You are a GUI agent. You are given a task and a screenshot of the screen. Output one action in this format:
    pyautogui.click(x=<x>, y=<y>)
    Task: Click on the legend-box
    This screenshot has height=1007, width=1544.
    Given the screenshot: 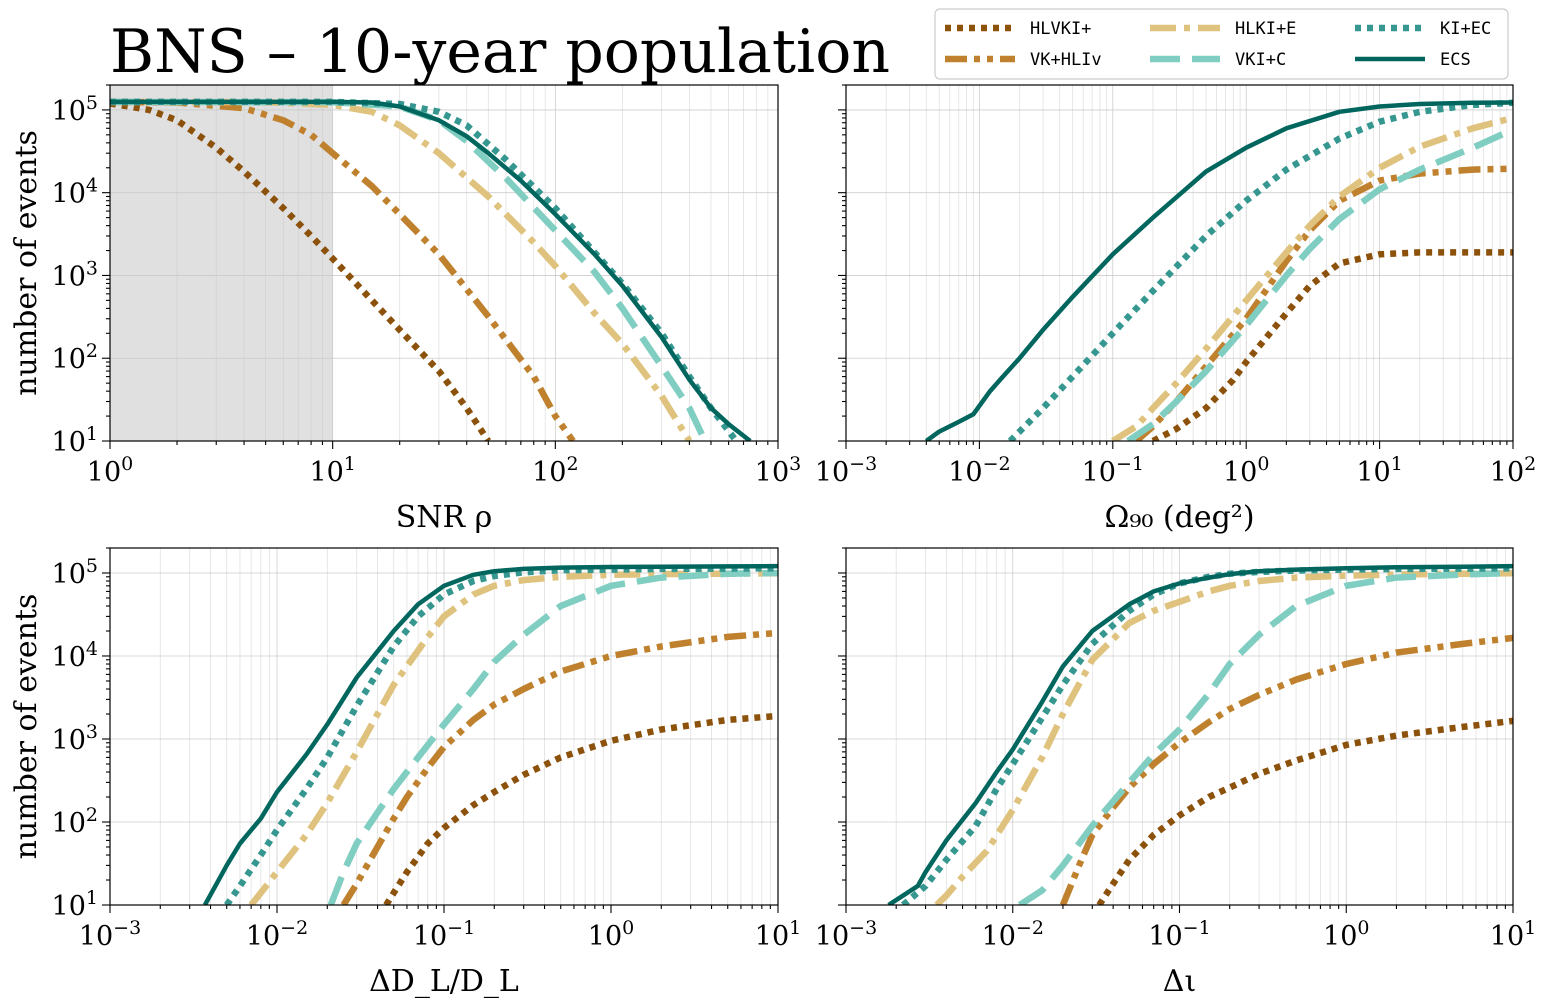 What is the action you would take?
    pyautogui.click(x=1221, y=44)
    